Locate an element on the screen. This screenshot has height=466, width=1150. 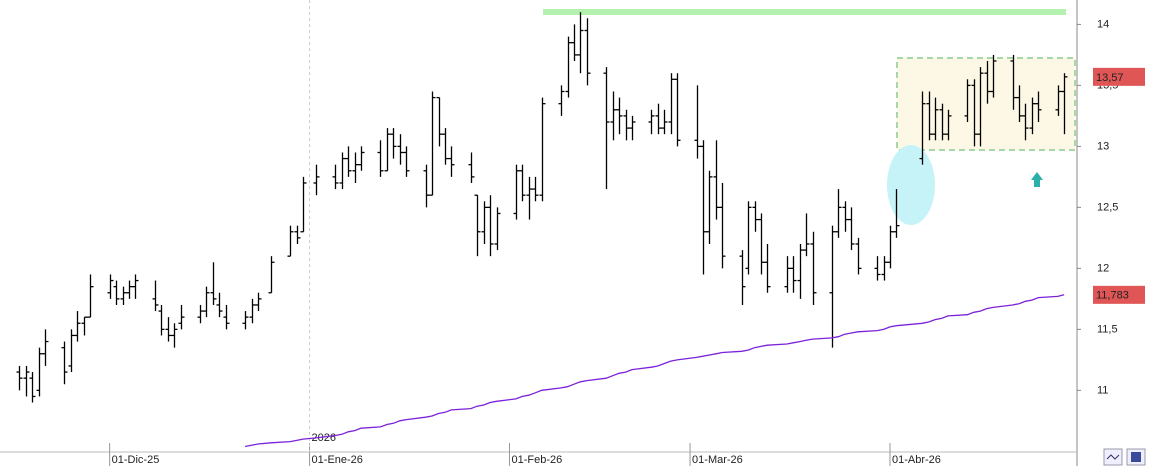
x-tick-label: 01-Mar-26 is located at coordinates (717, 460).